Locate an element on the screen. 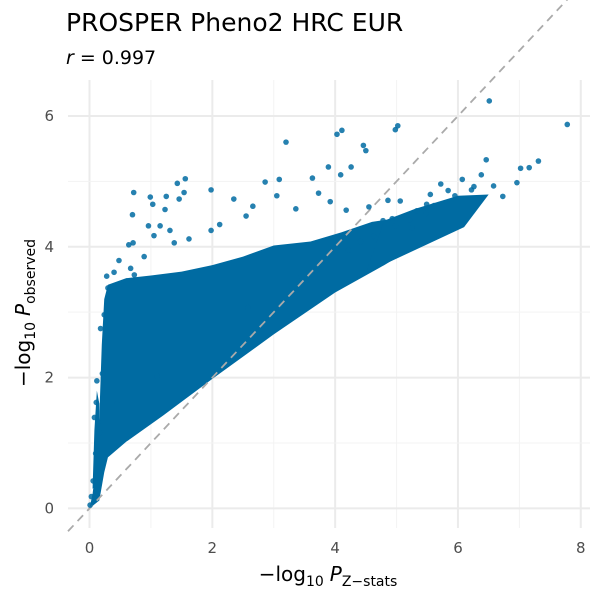 This screenshot has width=600, height=600. point-cloud-upper-tail is located at coordinates (427, 233).